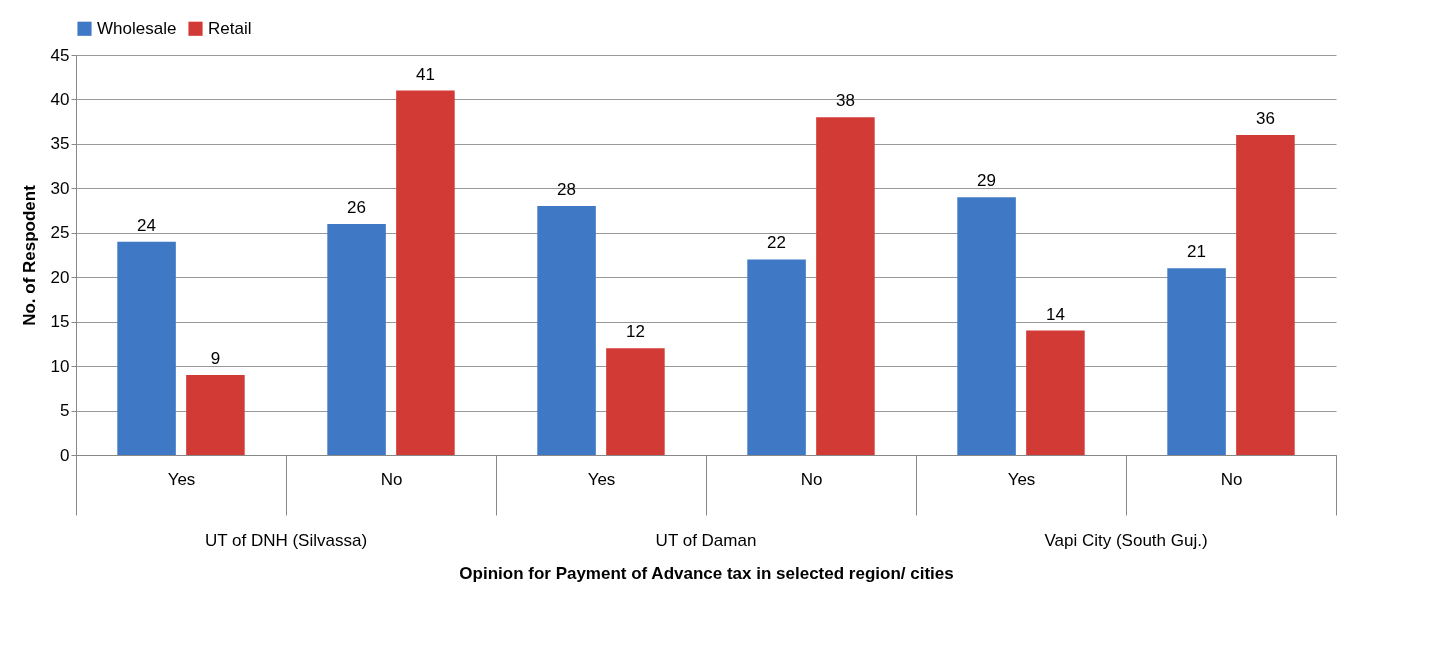  Describe the element at coordinates (60, 188) in the screenshot. I see `y-tick-label: 30` at that location.